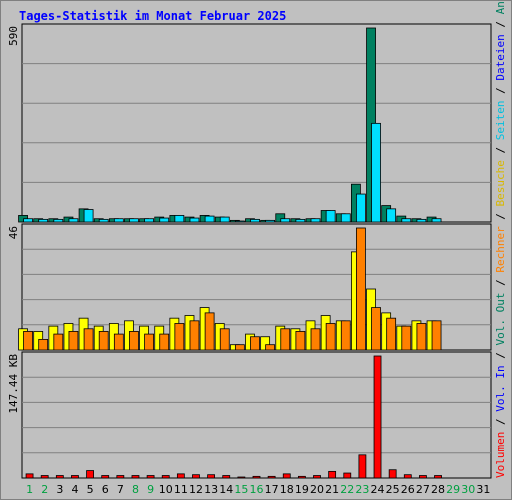  I want to click on day-label-30: 30, so click(468, 489).